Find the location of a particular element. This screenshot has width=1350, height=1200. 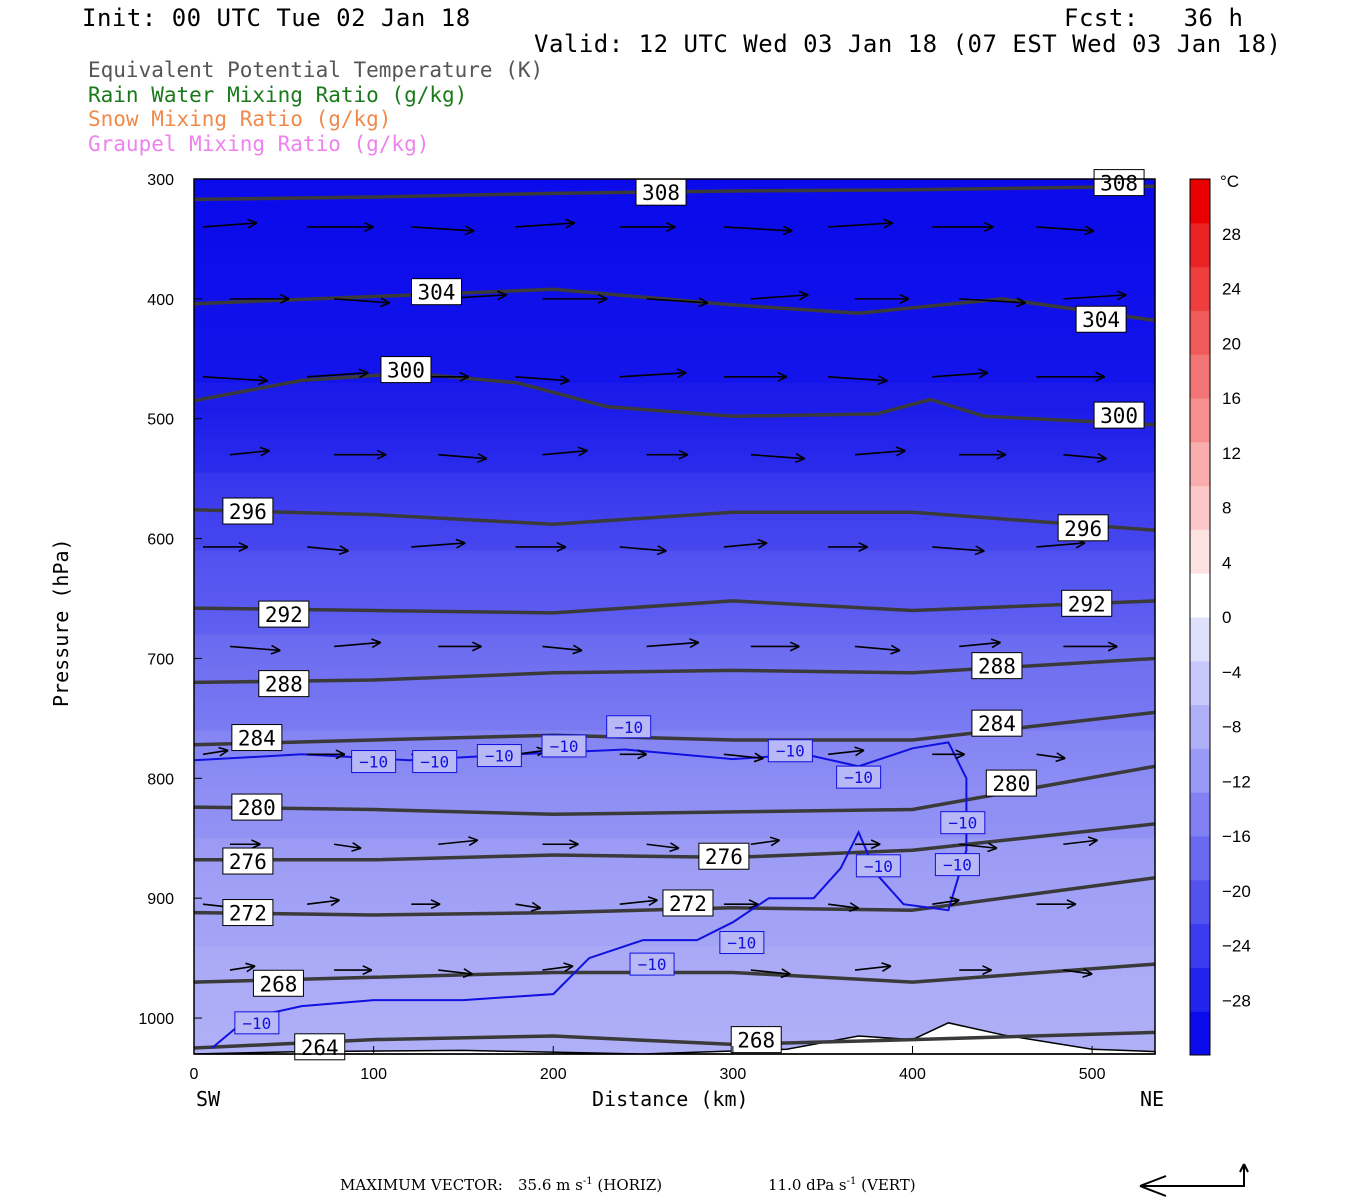

colorbar-tick-label: 24 is located at coordinates (1231, 289).